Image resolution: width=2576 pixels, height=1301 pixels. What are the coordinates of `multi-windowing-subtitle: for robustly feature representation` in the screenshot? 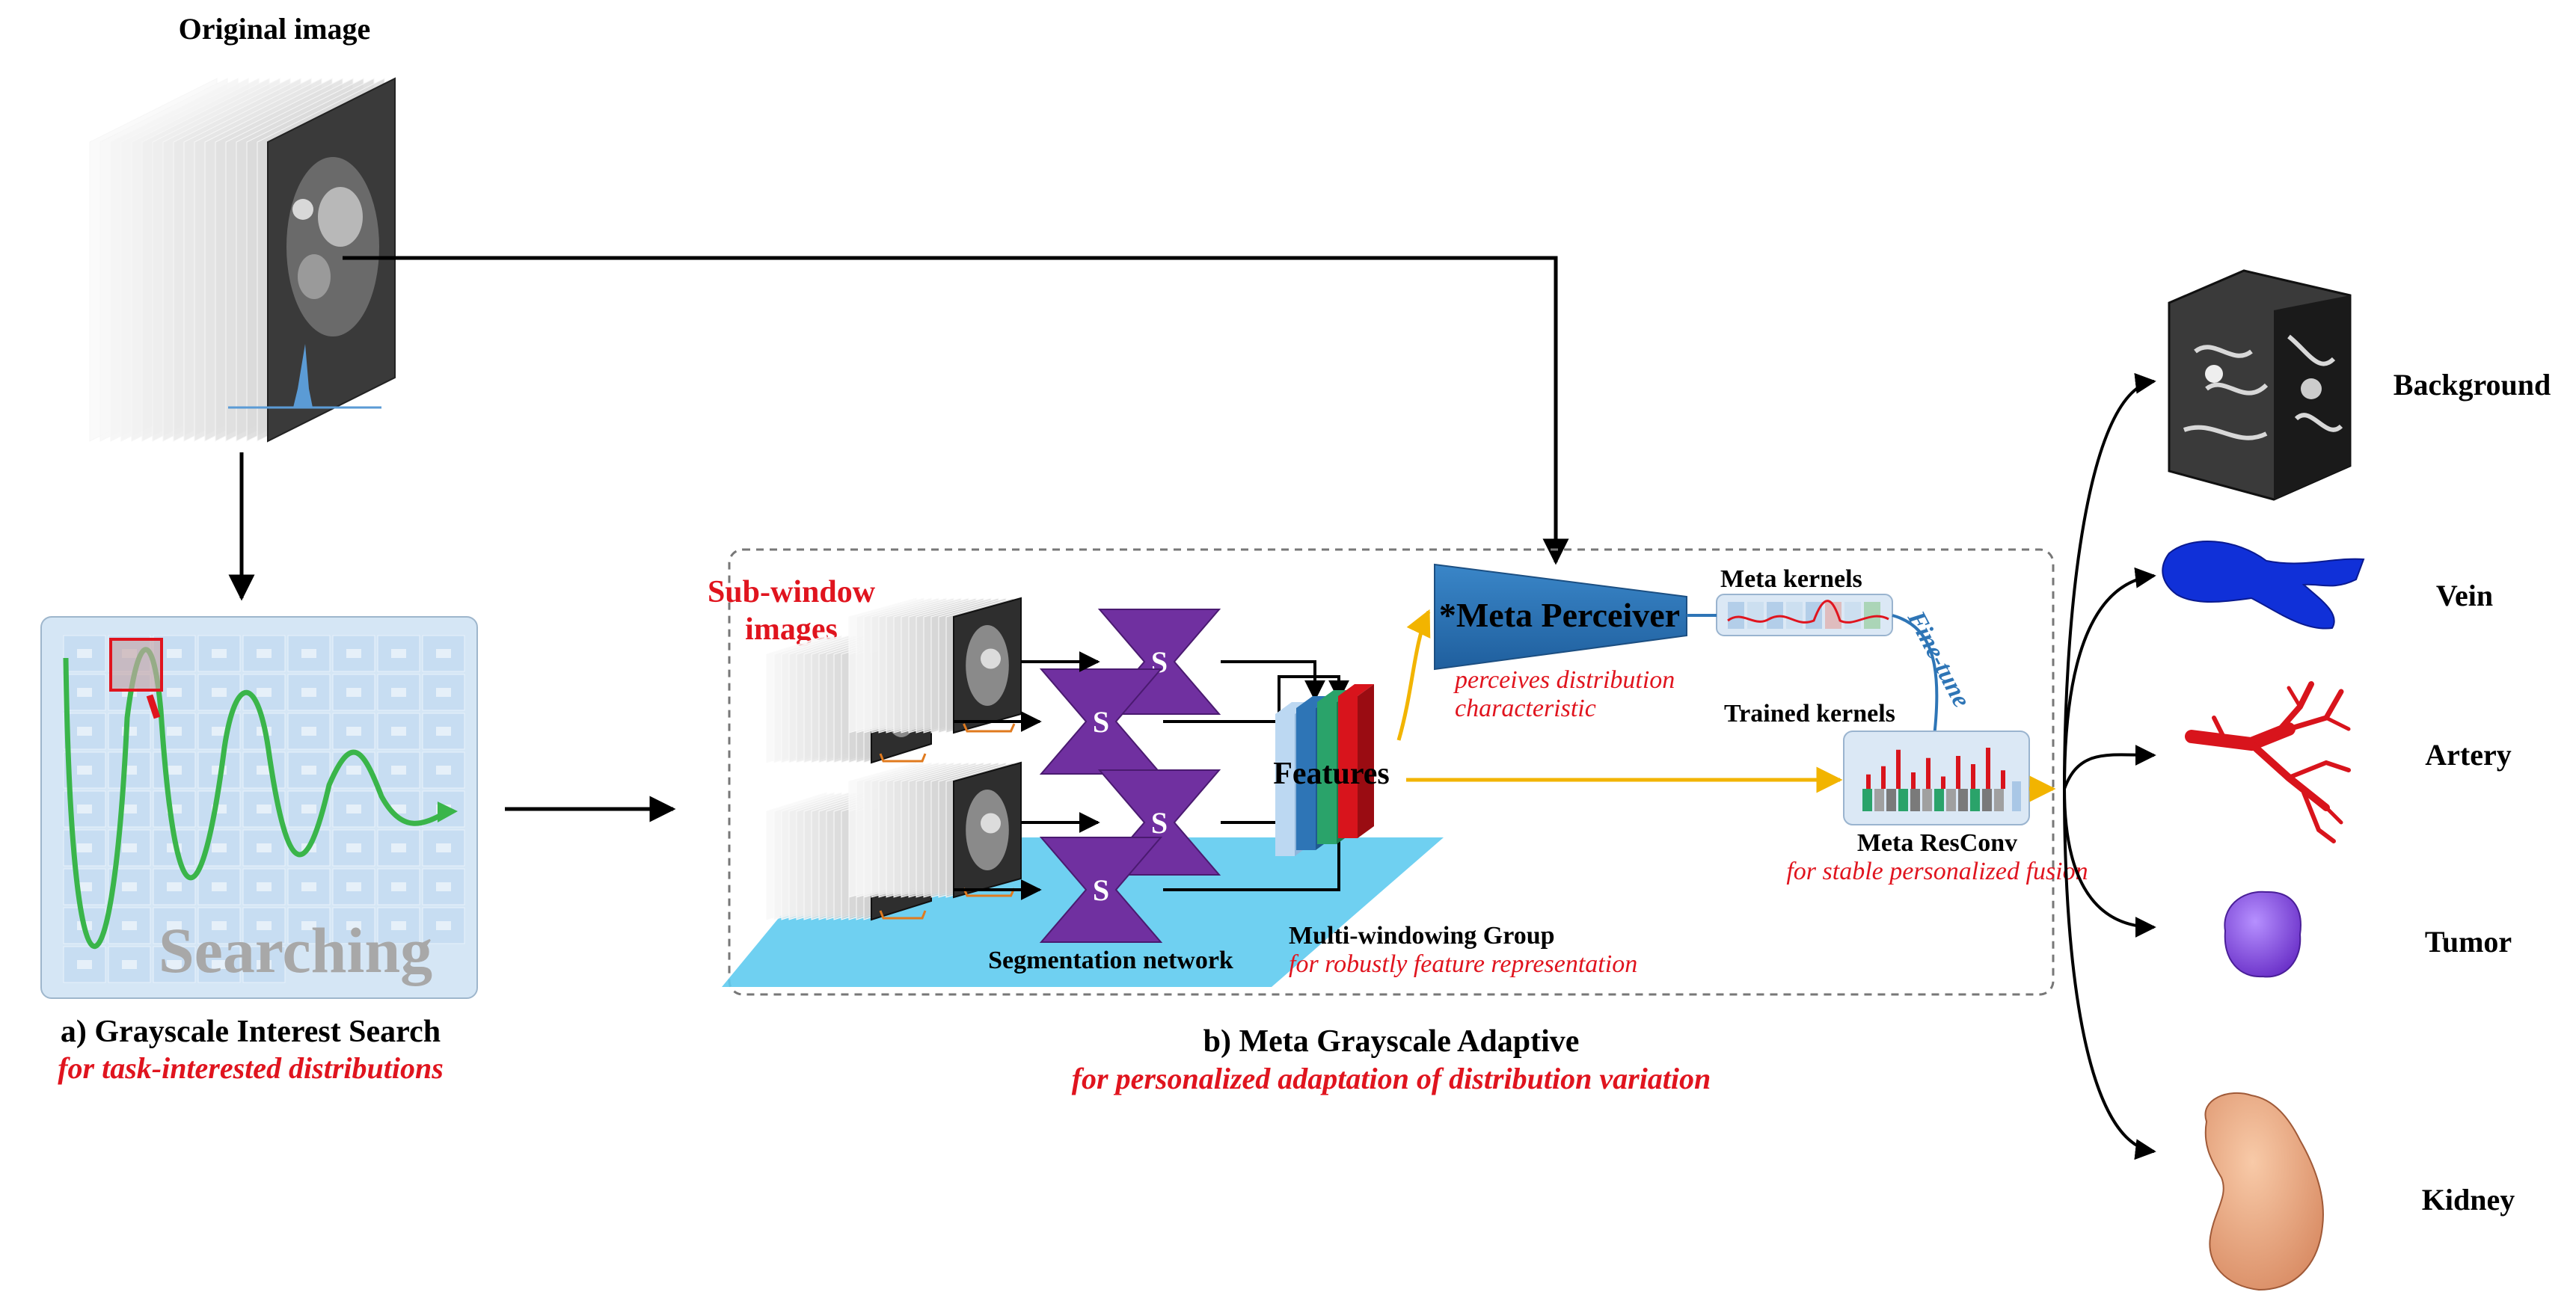 It's located at (1463, 964).